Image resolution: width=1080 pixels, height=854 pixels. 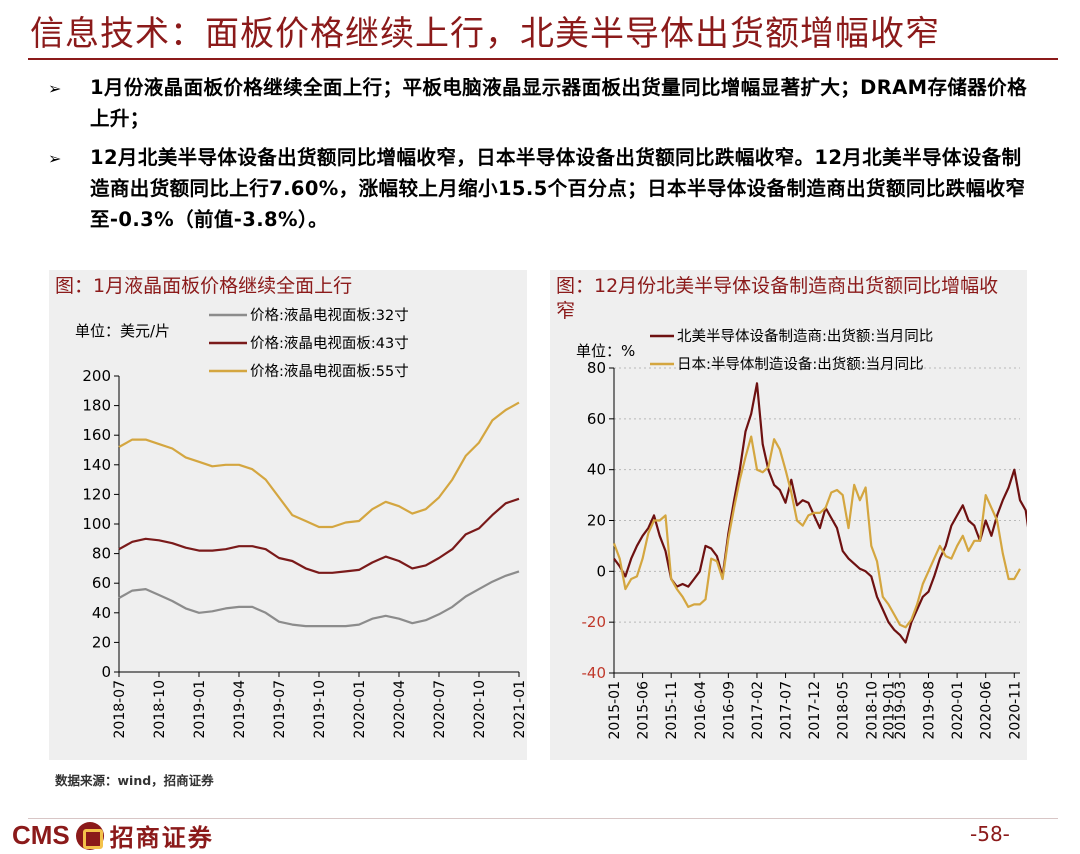 What do you see at coordinates (644, 710) in the screenshot?
I see `x-tick-label: 2015-06` at bounding box center [644, 710].